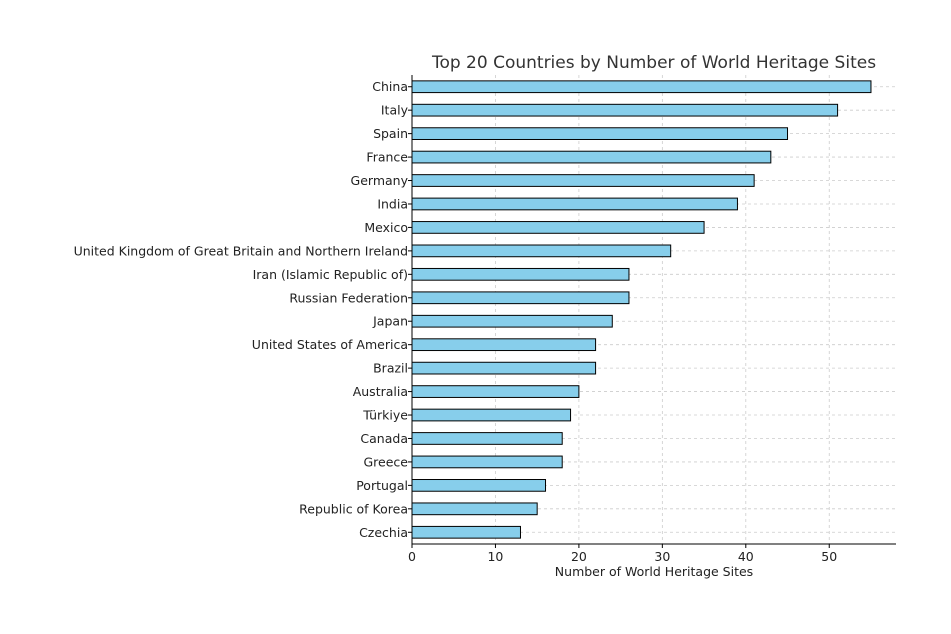  Describe the element at coordinates (380, 391) in the screenshot. I see `y-tick-label-13: Australia` at that location.